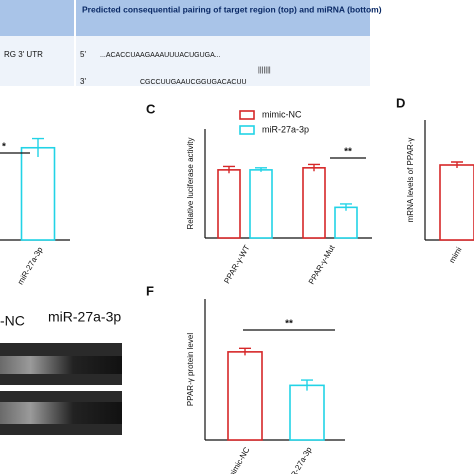 The image size is (474, 474). What do you see at coordinates (151, 108) in the screenshot?
I see `panel-label: C` at bounding box center [151, 108].